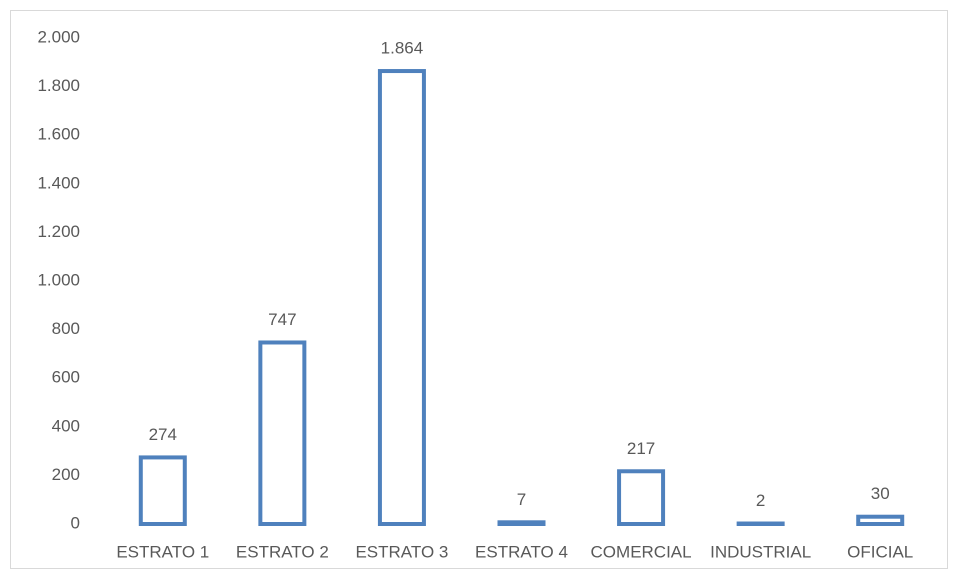 The width and height of the screenshot is (957, 578). I want to click on y-tick-label: 1.400, so click(58, 182).